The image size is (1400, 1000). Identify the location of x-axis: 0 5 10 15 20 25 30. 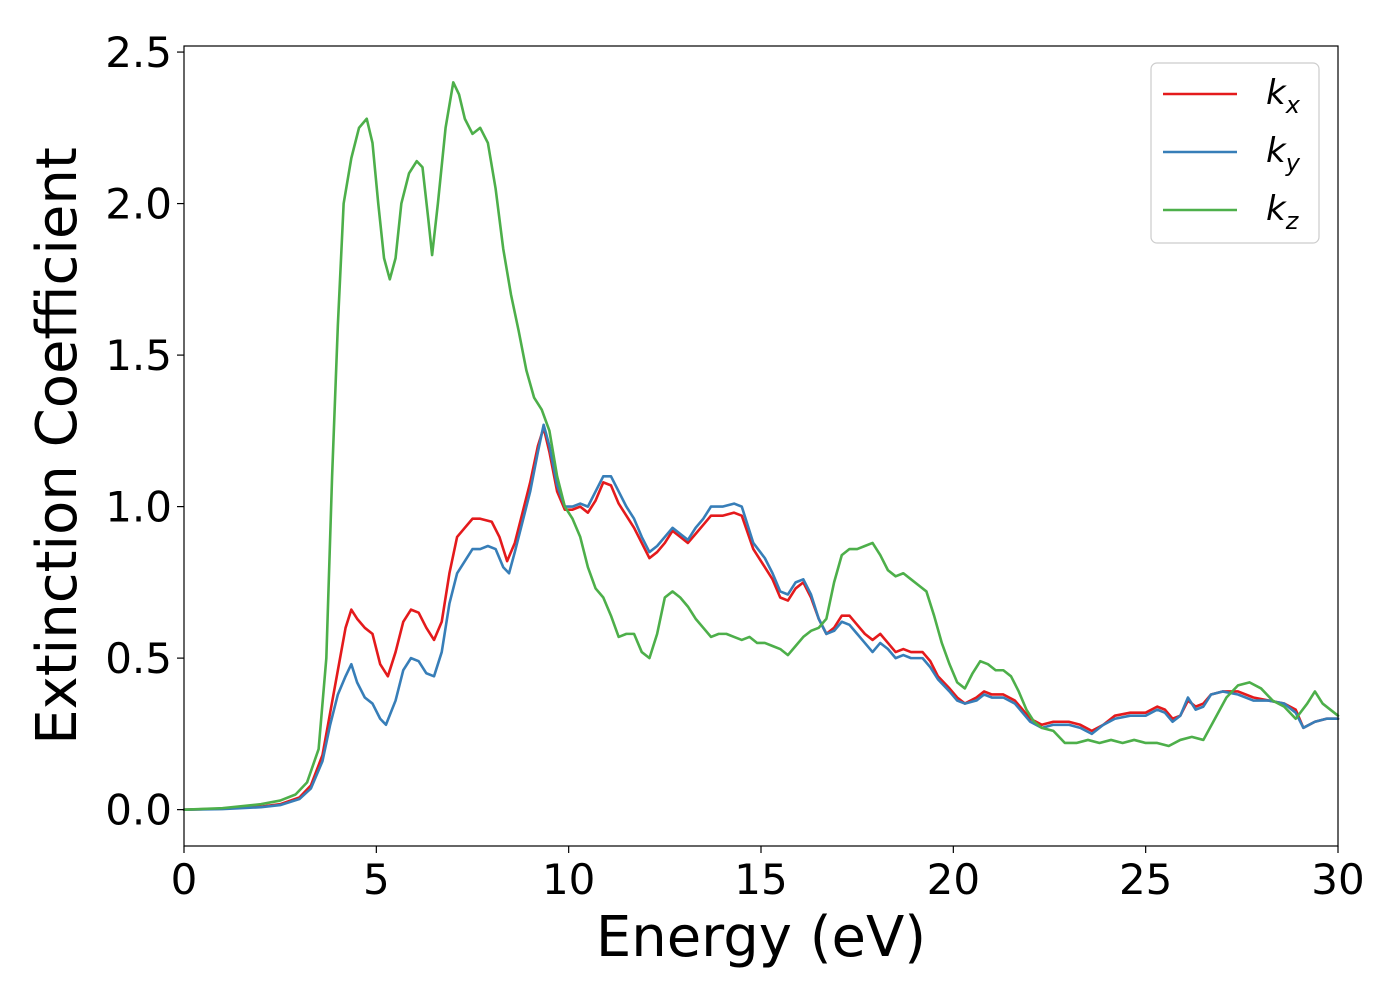
(768, 875).